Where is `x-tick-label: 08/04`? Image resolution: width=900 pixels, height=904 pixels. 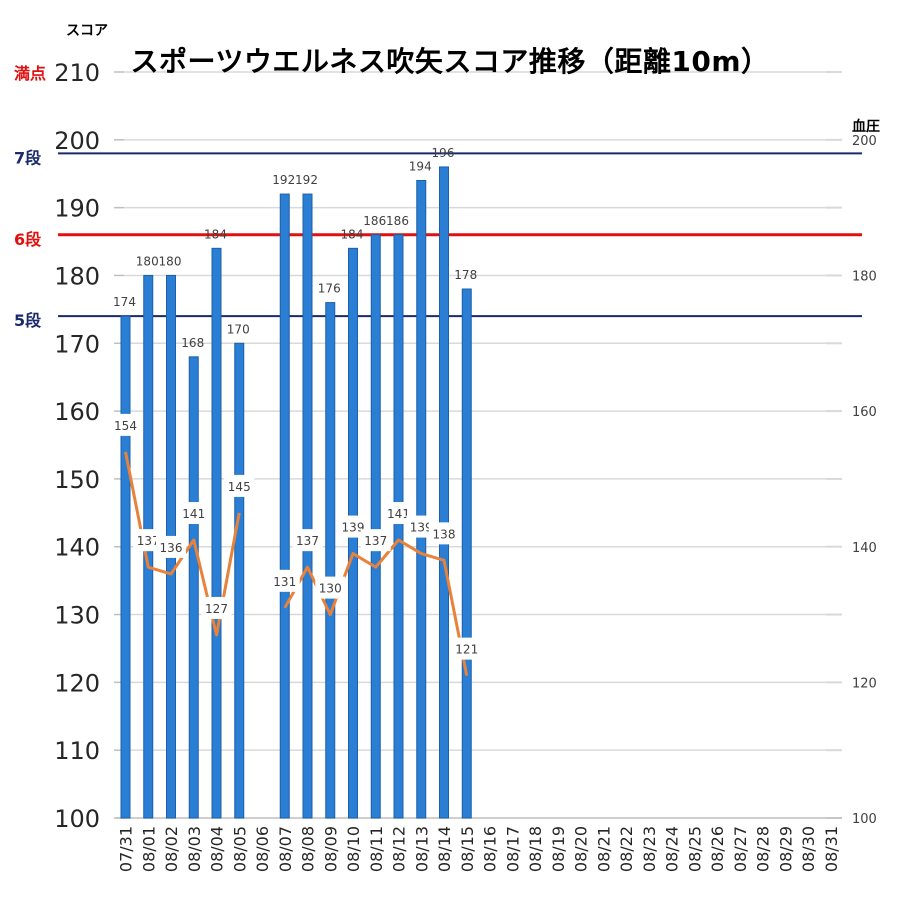
x-tick-label: 08/04 is located at coordinates (217, 849).